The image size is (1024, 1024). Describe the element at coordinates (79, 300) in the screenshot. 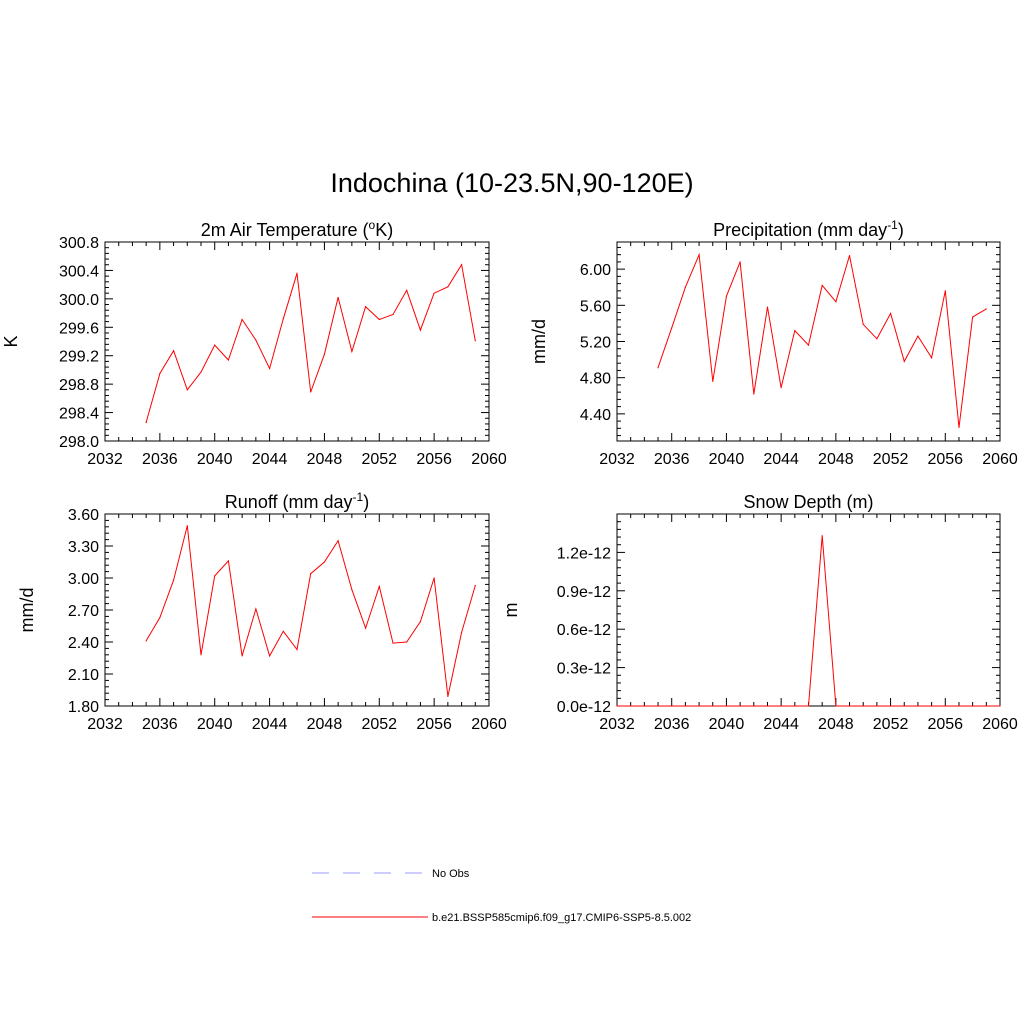

I see `y-tick-label: 300.0` at that location.